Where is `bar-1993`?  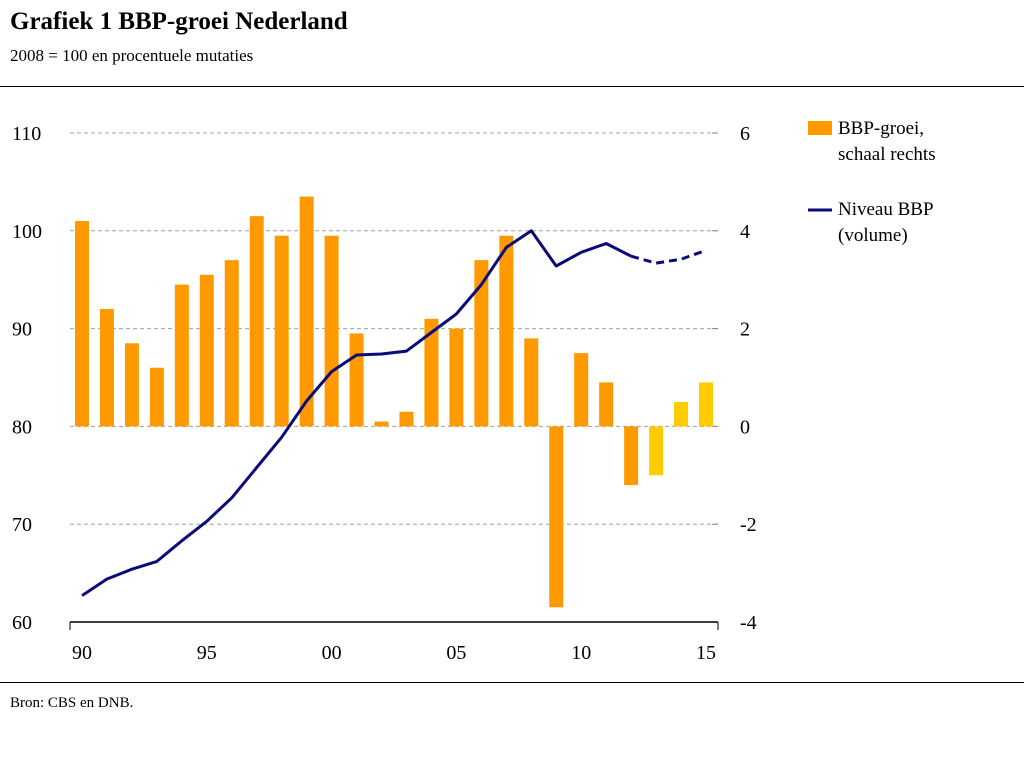 bar-1993 is located at coordinates (156, 397).